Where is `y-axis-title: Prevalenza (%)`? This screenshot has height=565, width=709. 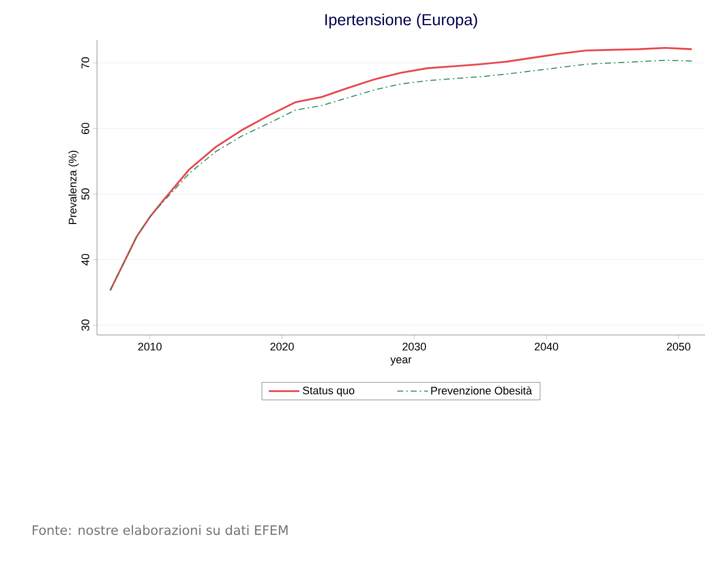
y-axis-title: Prevalenza (%) is located at coordinates (73, 187).